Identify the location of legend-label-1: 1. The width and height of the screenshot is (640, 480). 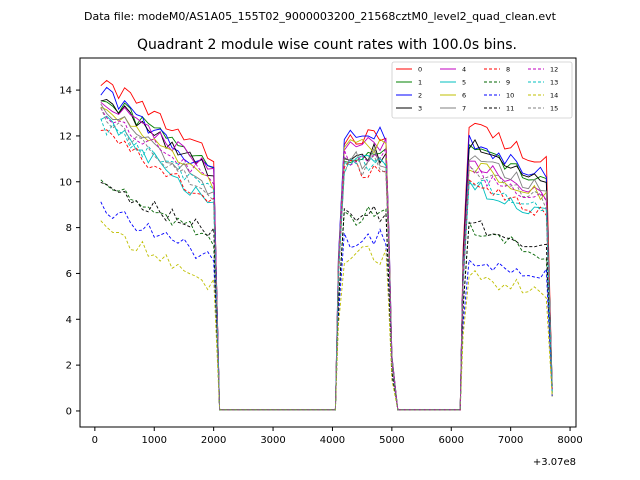
(420, 83).